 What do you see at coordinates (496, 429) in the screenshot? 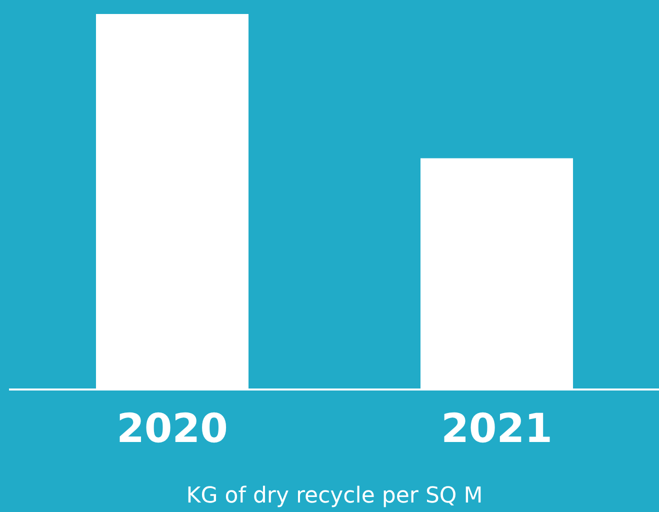
I see `x-tick-label: 2021` at bounding box center [496, 429].